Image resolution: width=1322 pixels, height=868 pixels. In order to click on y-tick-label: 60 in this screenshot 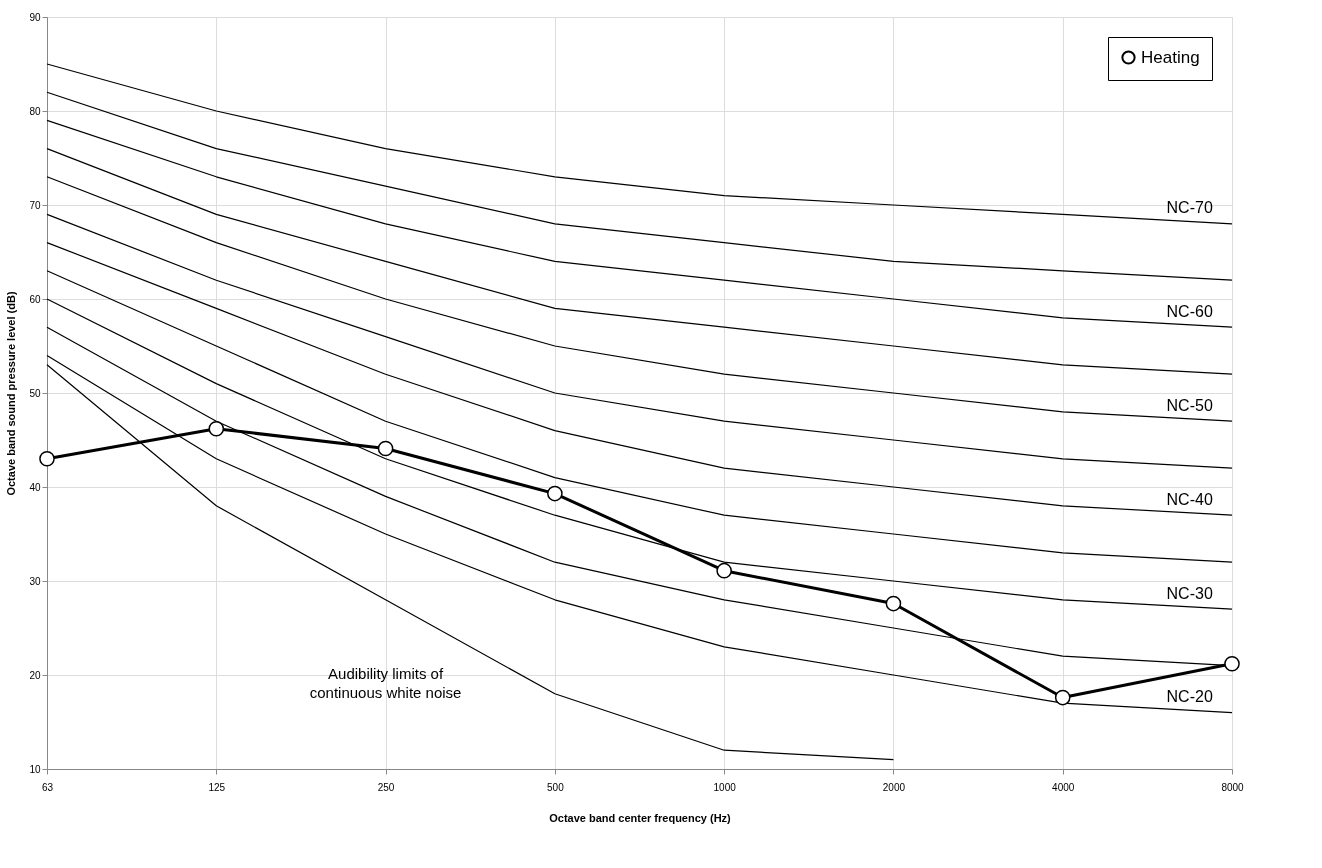, I will do `click(35, 299)`.